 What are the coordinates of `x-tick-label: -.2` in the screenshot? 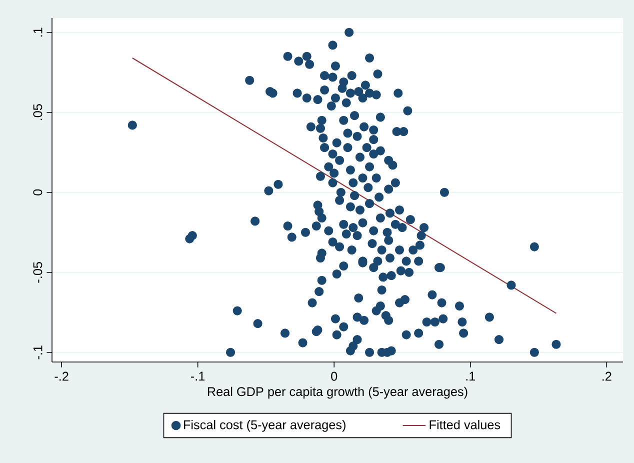 It's located at (61, 376).